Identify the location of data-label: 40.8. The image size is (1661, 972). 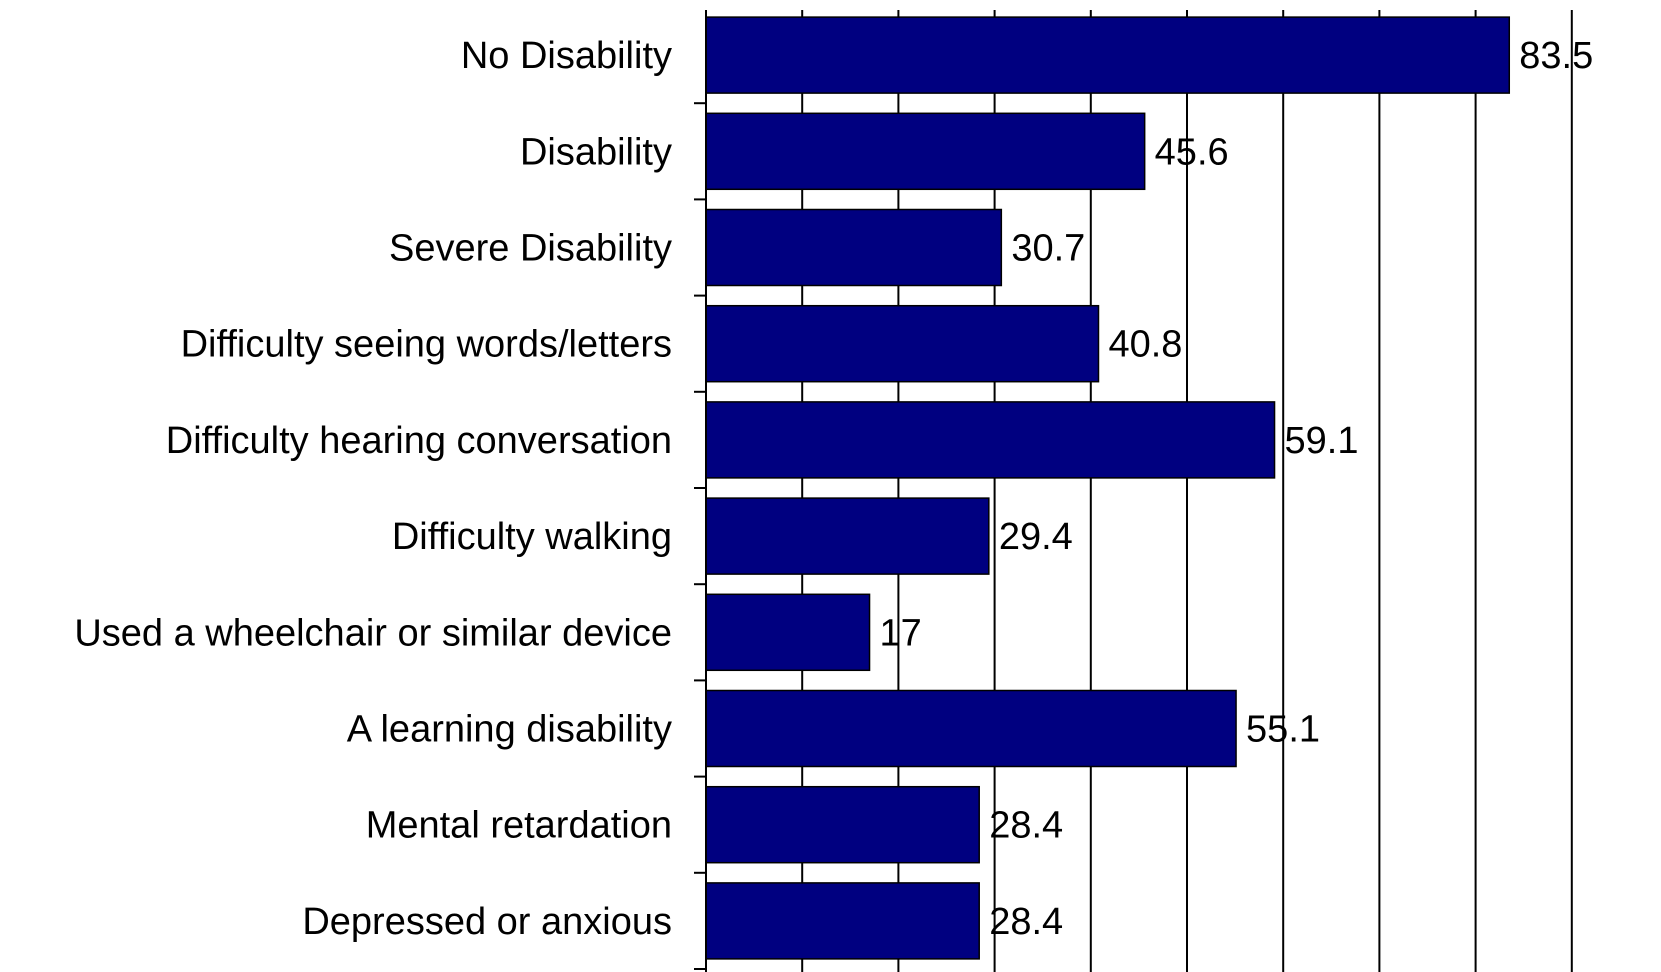
(1145, 345).